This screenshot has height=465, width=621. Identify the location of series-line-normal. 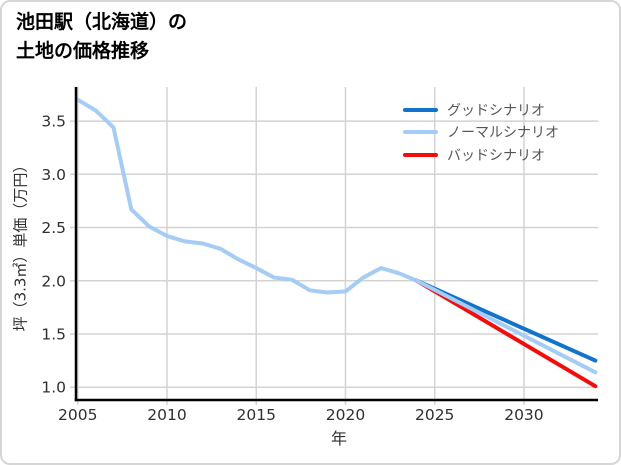
(506, 326).